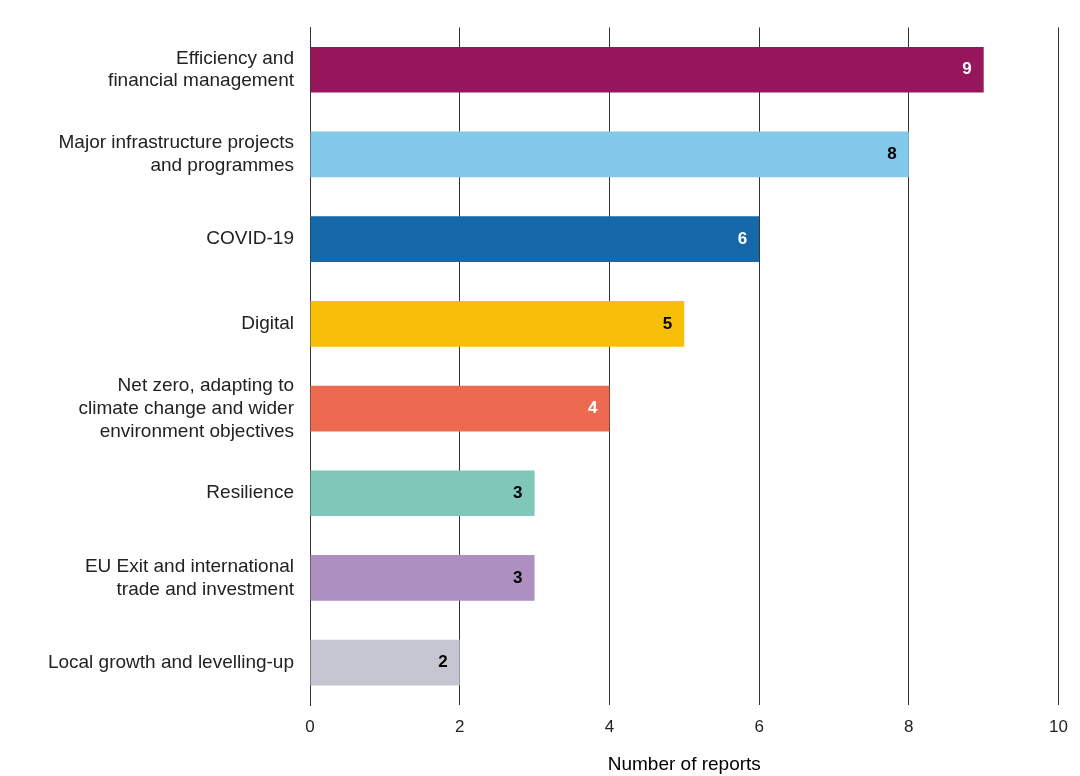 The width and height of the screenshot is (1080, 776). I want to click on y-tick-label: COVID-19, so click(250, 238).